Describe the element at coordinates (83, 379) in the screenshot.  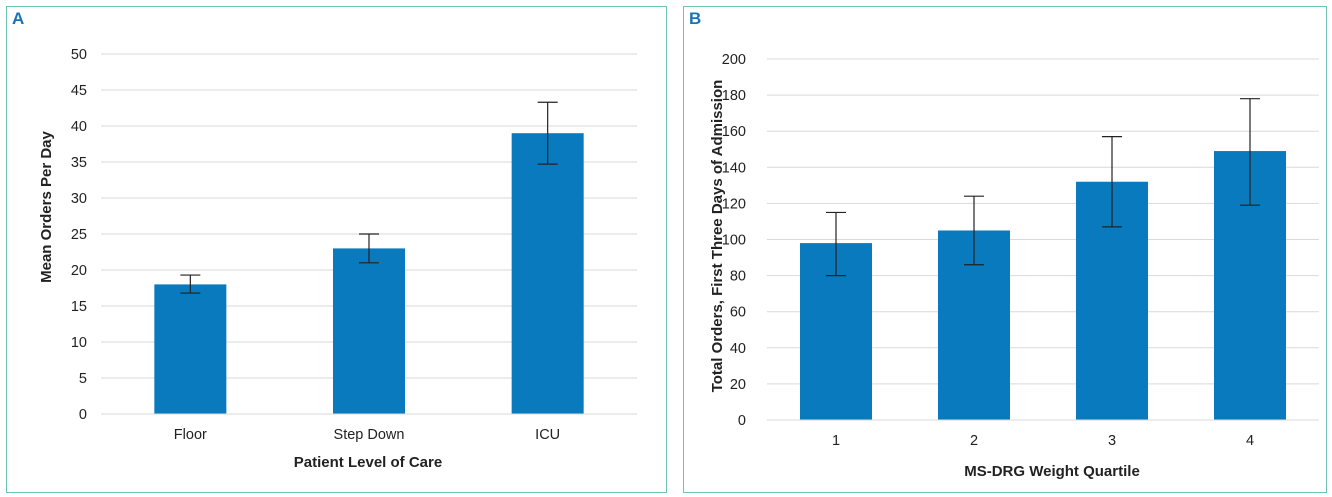
I see `y-tick-label-a: 5` at that location.